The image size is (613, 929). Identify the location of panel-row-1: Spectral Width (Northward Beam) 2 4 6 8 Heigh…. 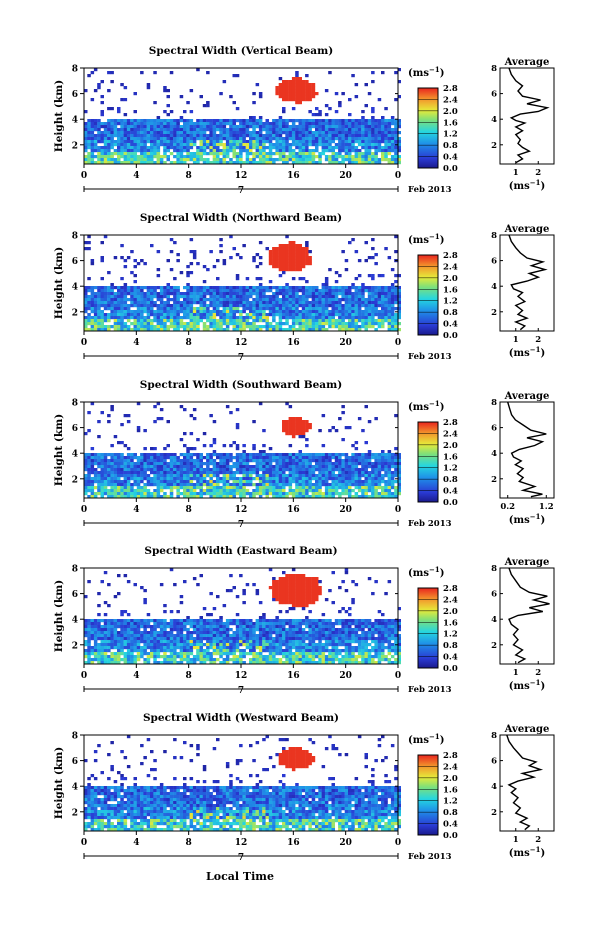
(304, 287).